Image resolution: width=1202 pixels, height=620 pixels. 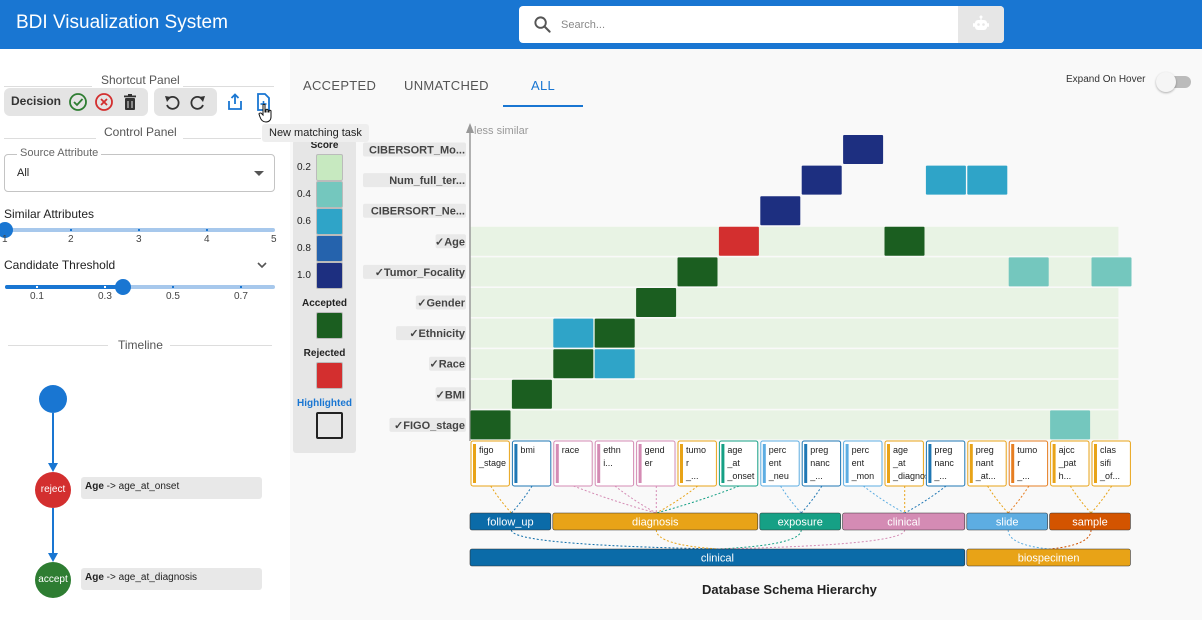 What do you see at coordinates (324, 403) in the screenshot?
I see `legend-highlighted-title: Highlighted` at bounding box center [324, 403].